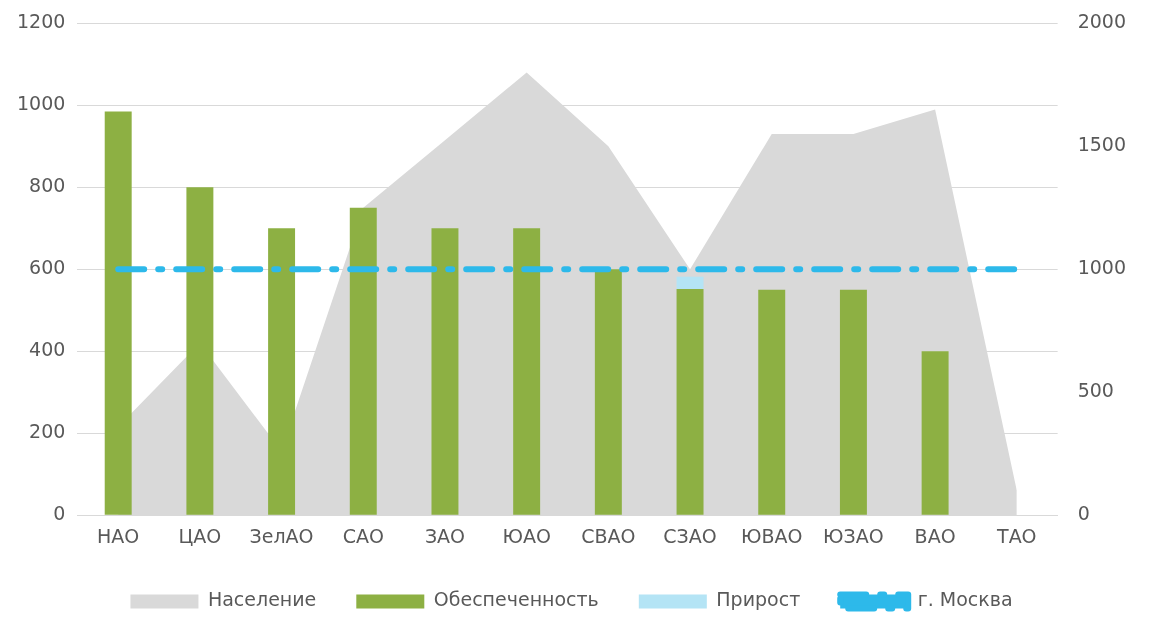 The height and width of the screenshot is (621, 1158). Describe the element at coordinates (690, 535) in the screenshot. I see `x-tick-label: СЗАО` at that location.